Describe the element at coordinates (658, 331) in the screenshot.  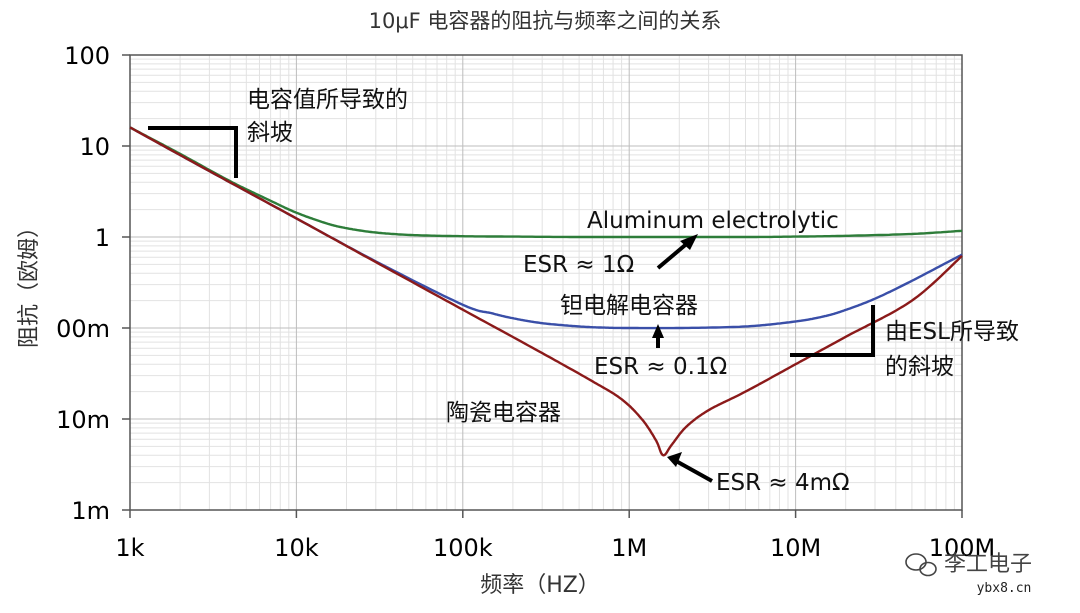
I see `esr-01-arrowhead` at that location.